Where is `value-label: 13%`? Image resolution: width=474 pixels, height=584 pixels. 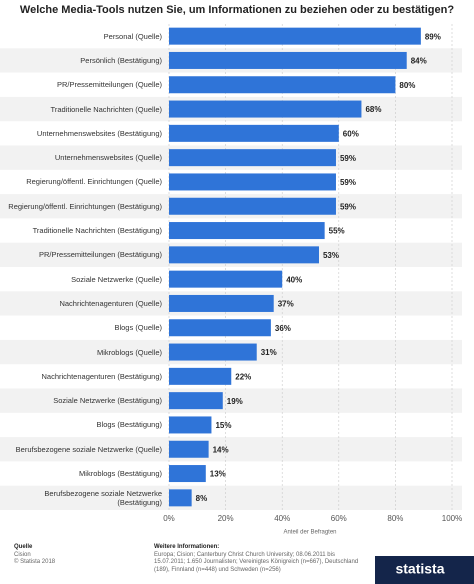 value-label: 13% is located at coordinates (218, 474).